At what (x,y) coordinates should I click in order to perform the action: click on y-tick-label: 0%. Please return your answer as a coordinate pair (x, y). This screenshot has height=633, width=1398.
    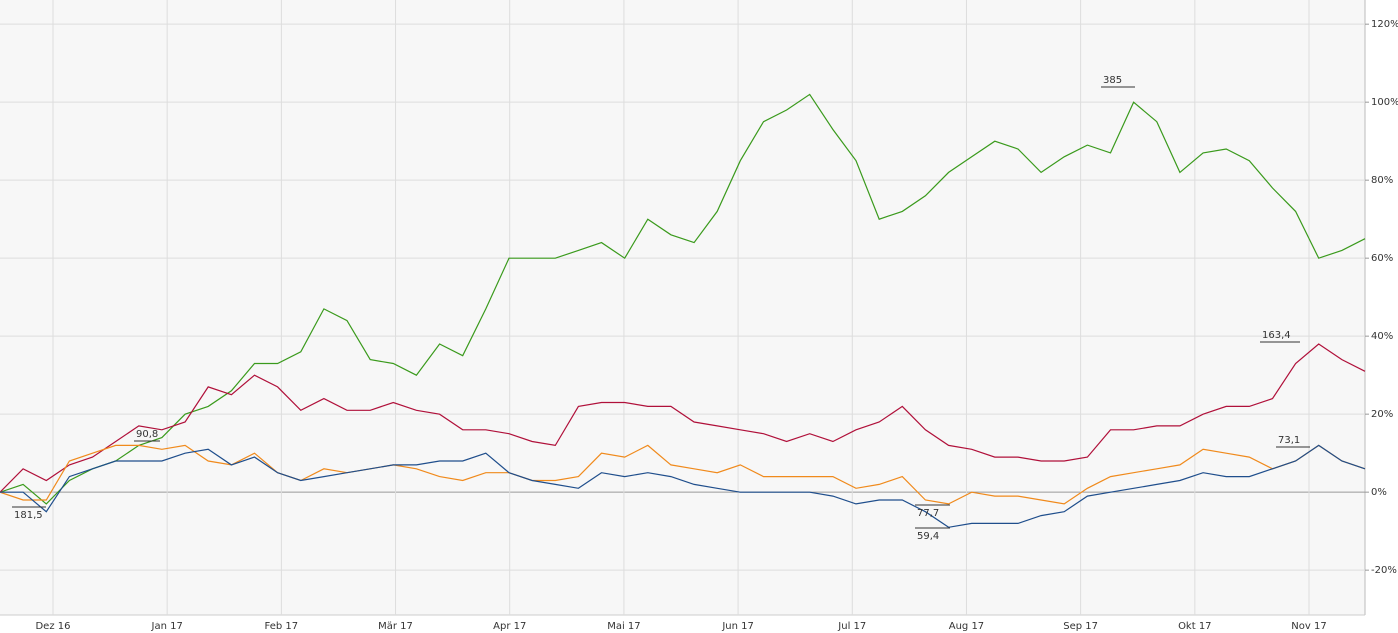
    Looking at the image, I should click on (1379, 492).